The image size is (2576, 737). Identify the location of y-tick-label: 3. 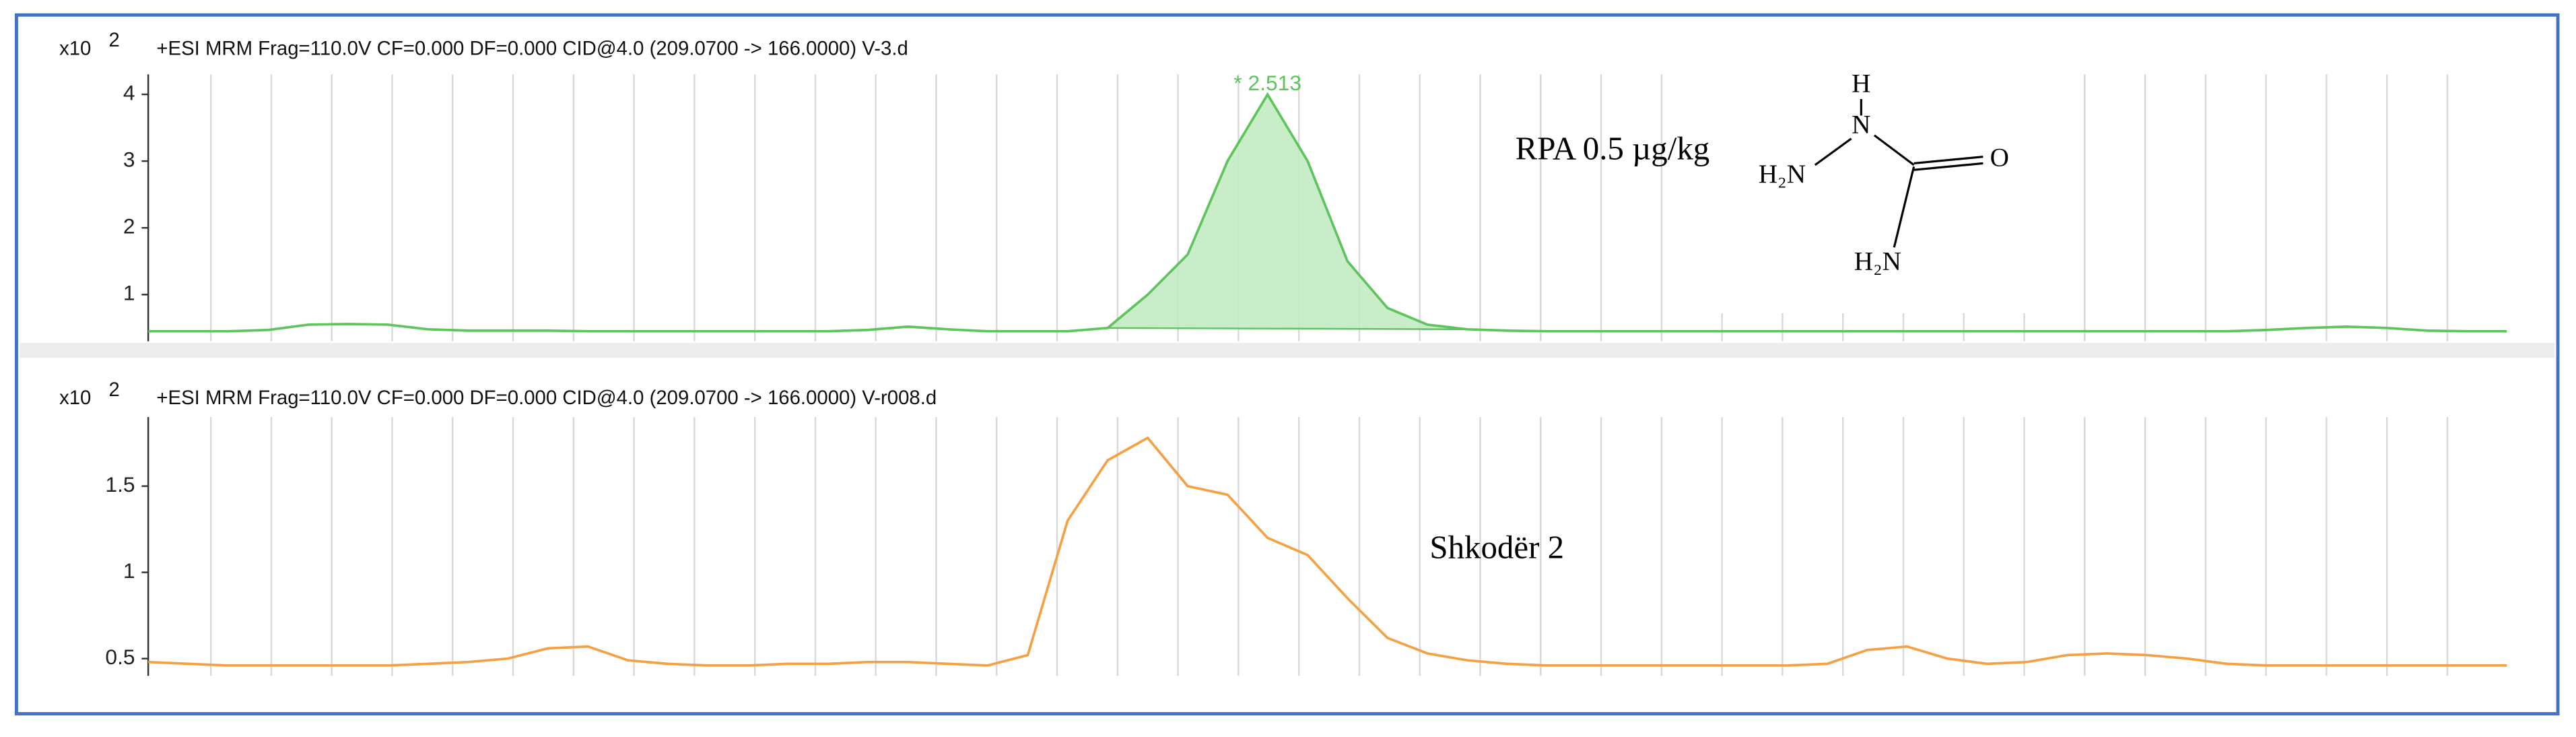
(129, 160).